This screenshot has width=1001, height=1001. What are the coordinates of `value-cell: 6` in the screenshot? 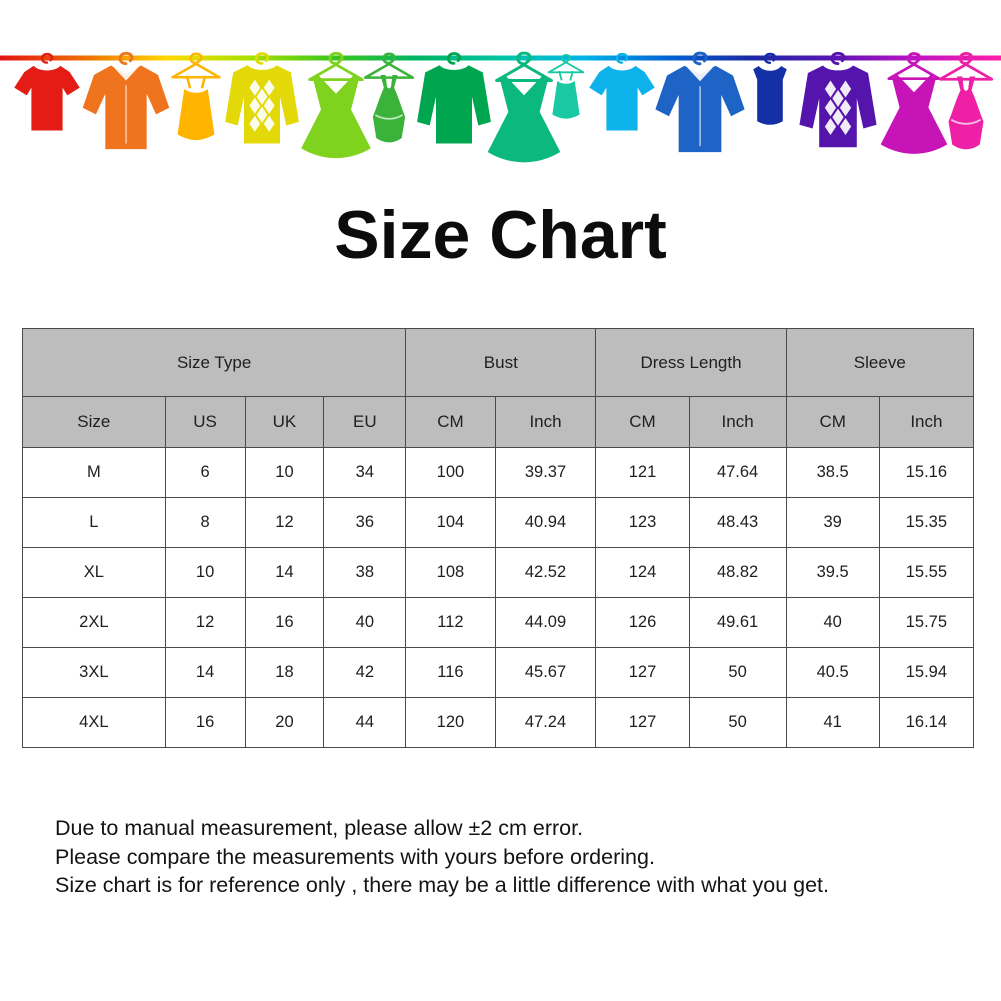 It's located at (205, 472).